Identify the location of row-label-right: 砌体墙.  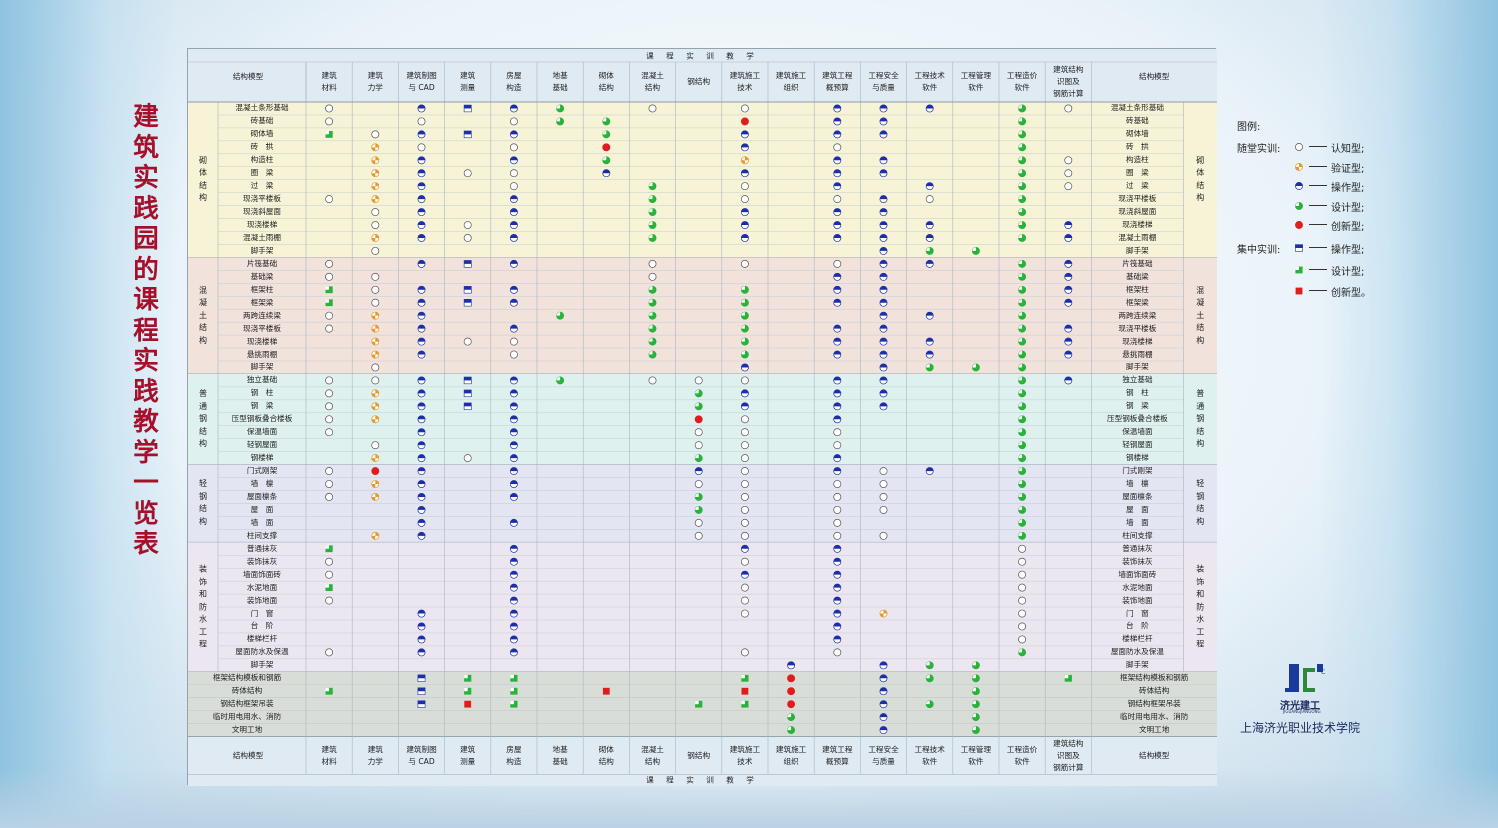
(1137, 134).